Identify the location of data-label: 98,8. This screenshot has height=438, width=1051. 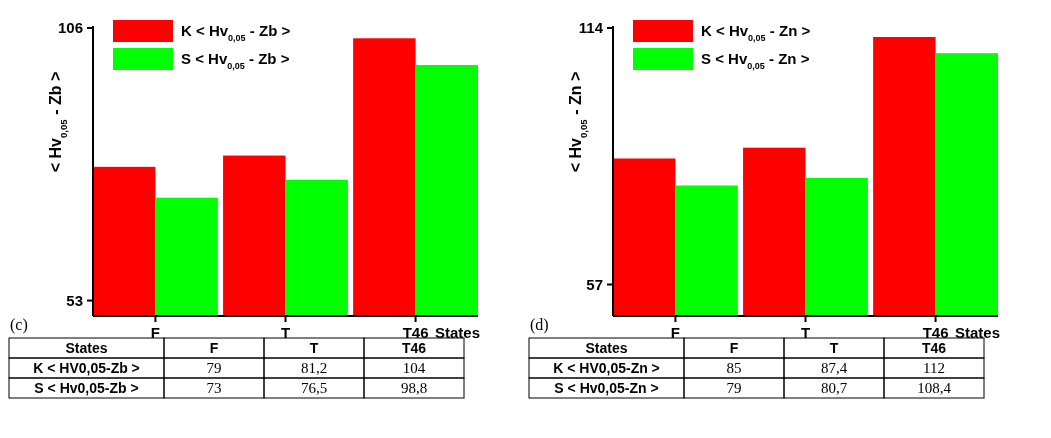
(414, 388).